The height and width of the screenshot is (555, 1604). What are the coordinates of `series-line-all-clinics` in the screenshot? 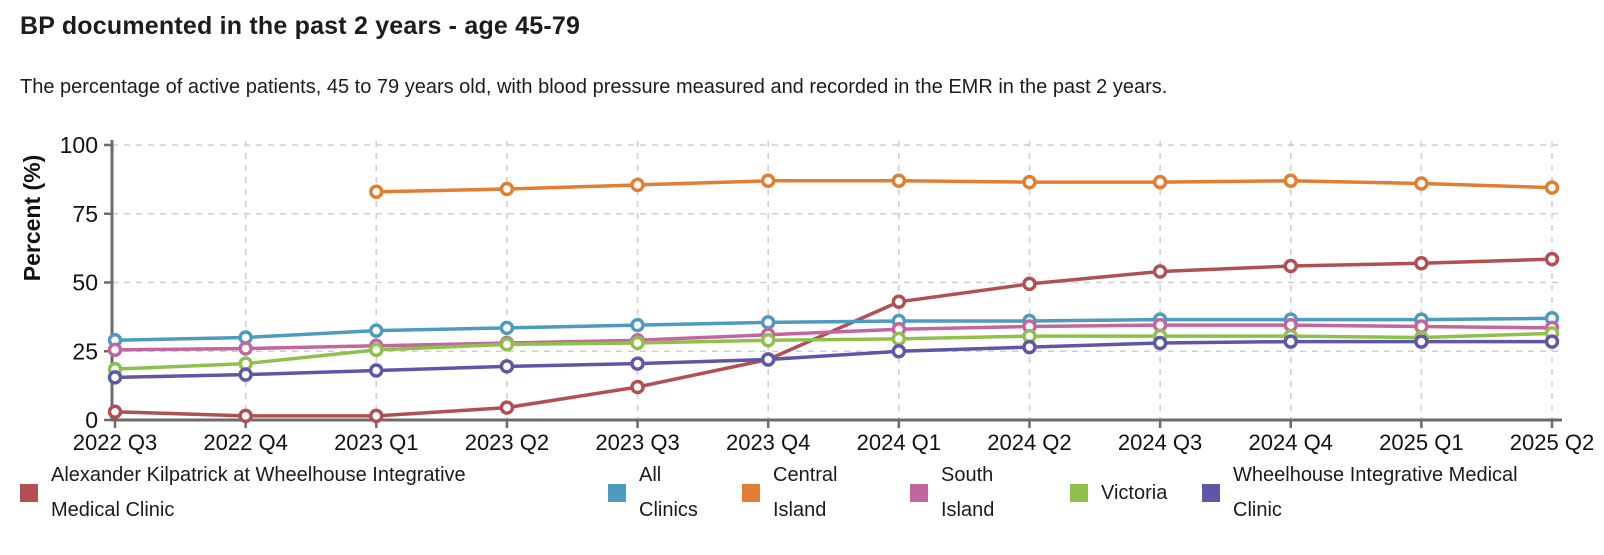 It's located at (833, 329).